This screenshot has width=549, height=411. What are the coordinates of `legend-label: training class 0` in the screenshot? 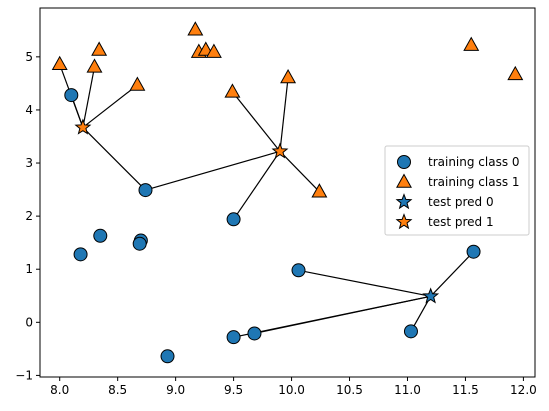 It's located at (474, 162).